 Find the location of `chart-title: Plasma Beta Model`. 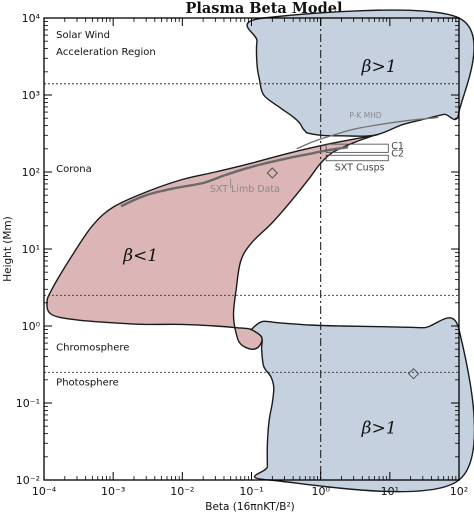

chart-title: Plasma Beta Model is located at coordinates (264, 8).